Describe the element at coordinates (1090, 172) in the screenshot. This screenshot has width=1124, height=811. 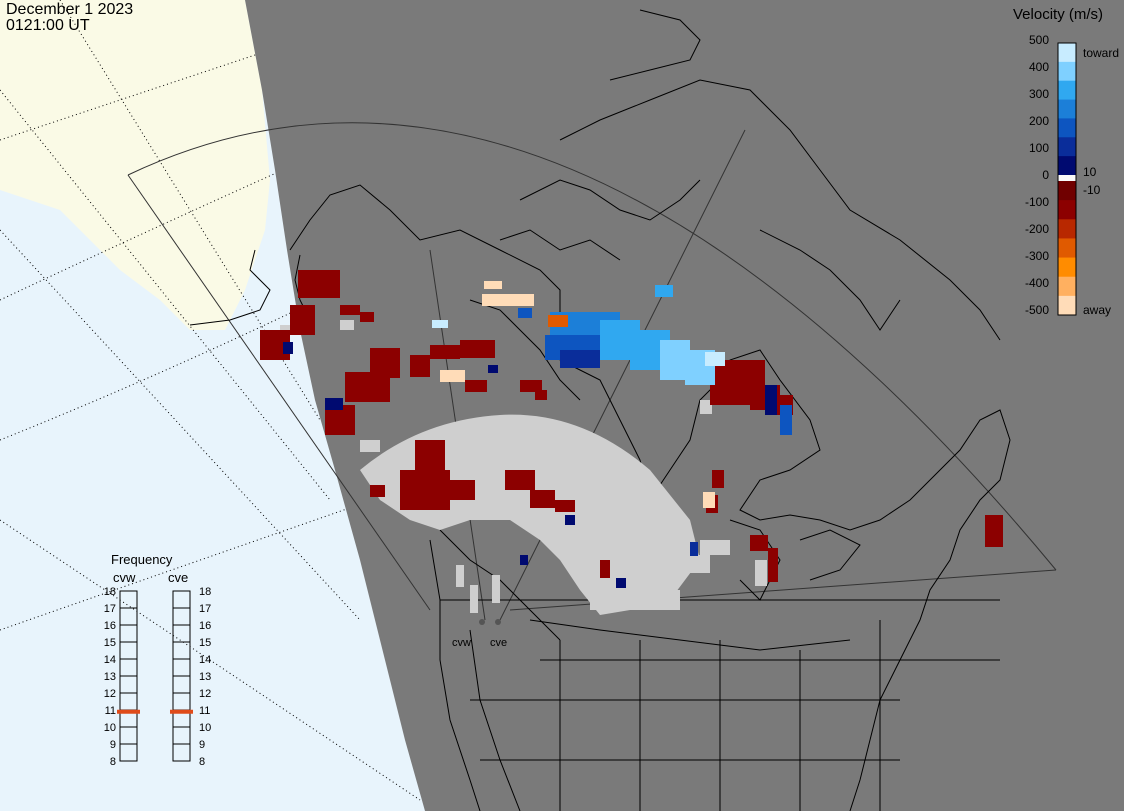
I see `vlabel-10: 10` at that location.